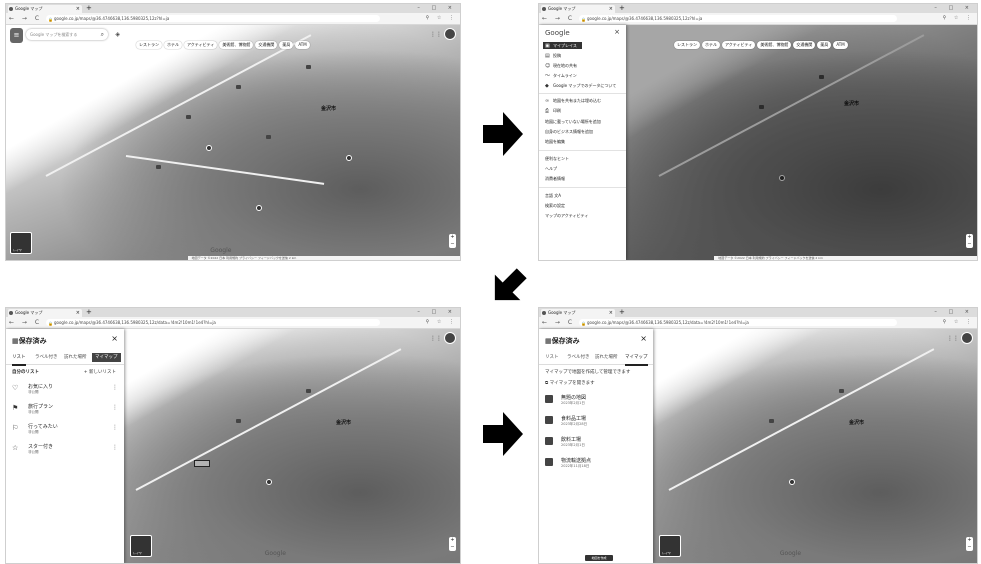 Image resolution: width=981 pixels, height=564 pixels. I want to click on menu-item-print: ⎙ 印刷, so click(553, 110).